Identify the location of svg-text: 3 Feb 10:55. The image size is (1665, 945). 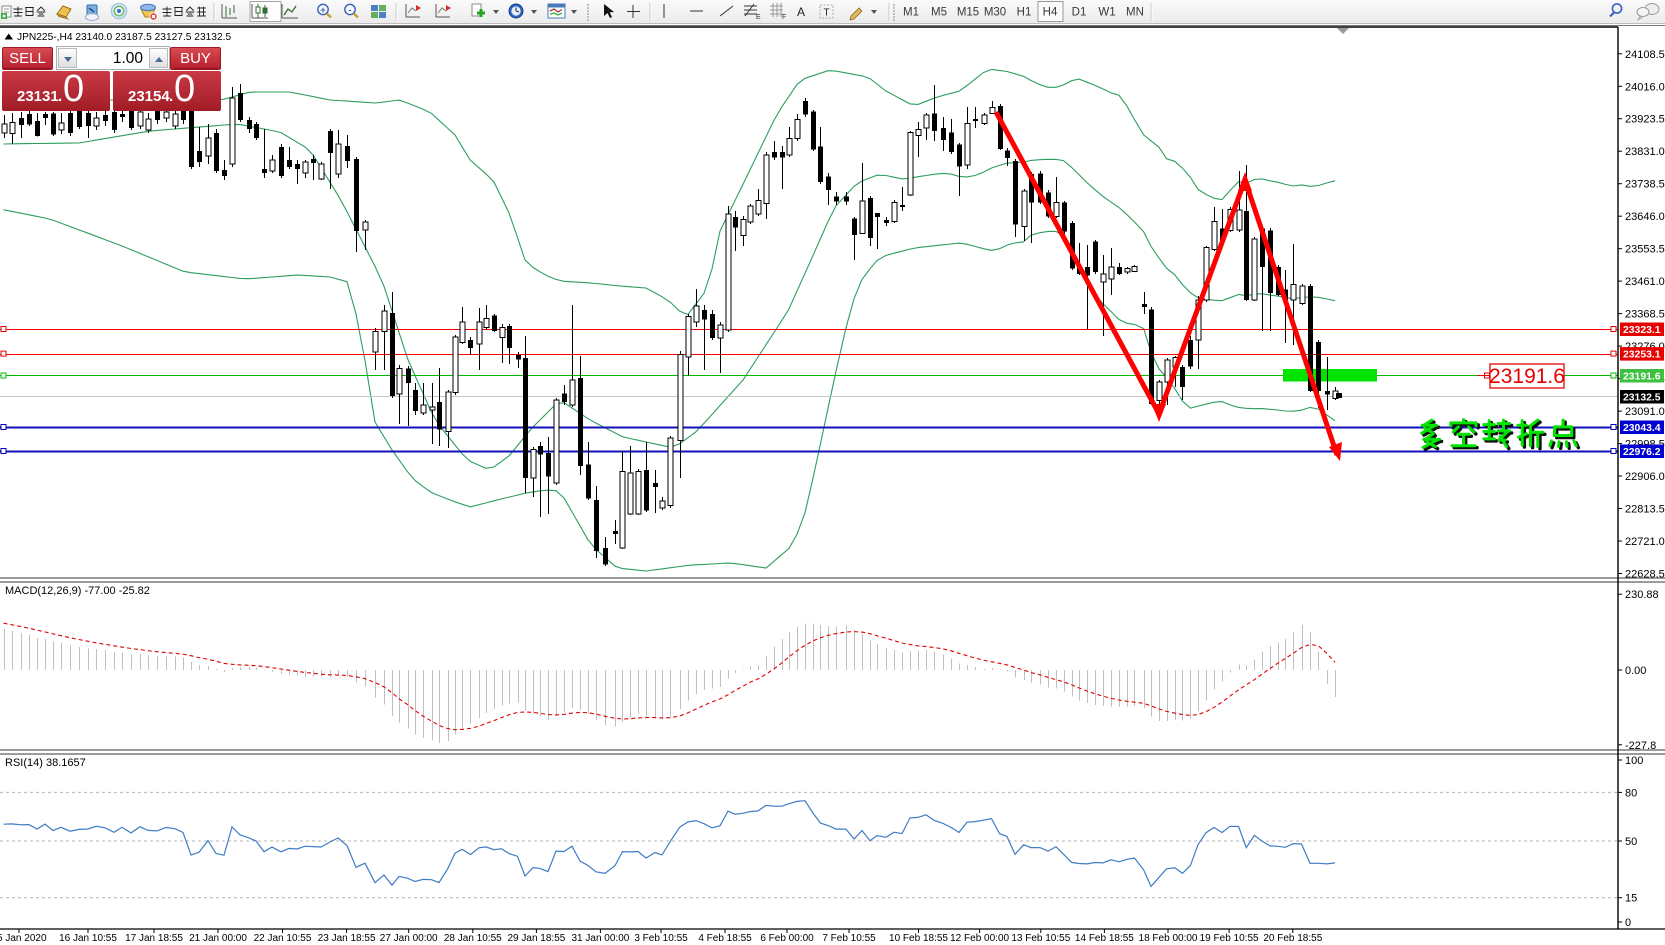
(661, 938).